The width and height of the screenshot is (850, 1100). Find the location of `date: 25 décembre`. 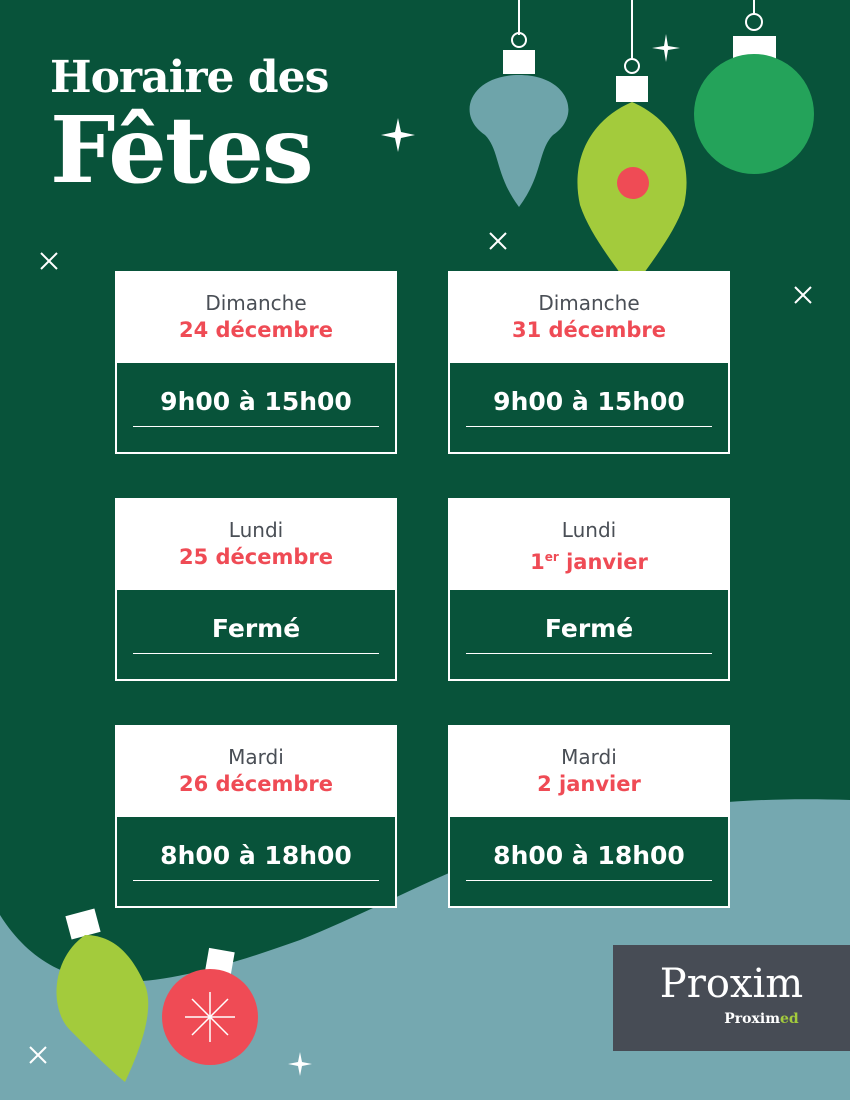

date: 25 décembre is located at coordinates (255, 557).